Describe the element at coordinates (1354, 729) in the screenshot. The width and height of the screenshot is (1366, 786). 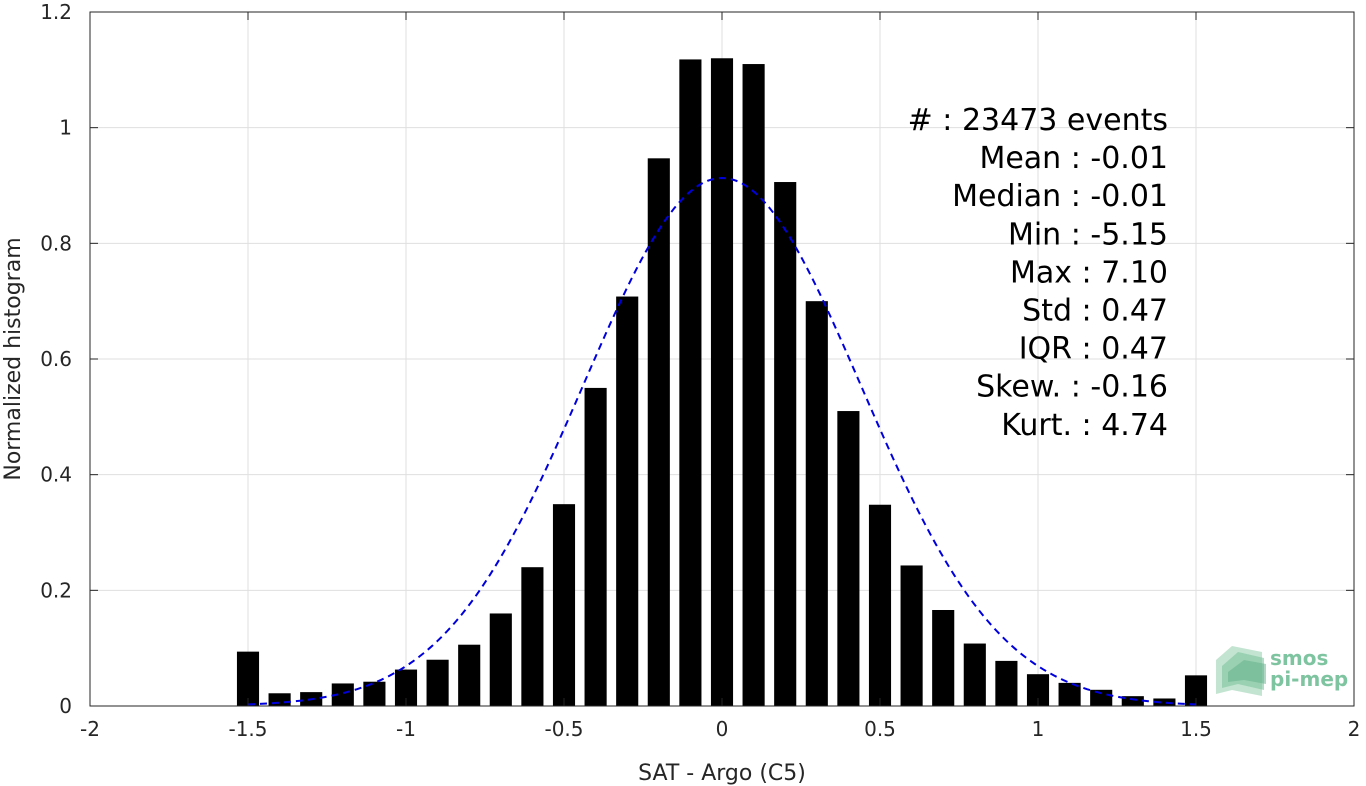
I see `x-tick-label: 2` at that location.